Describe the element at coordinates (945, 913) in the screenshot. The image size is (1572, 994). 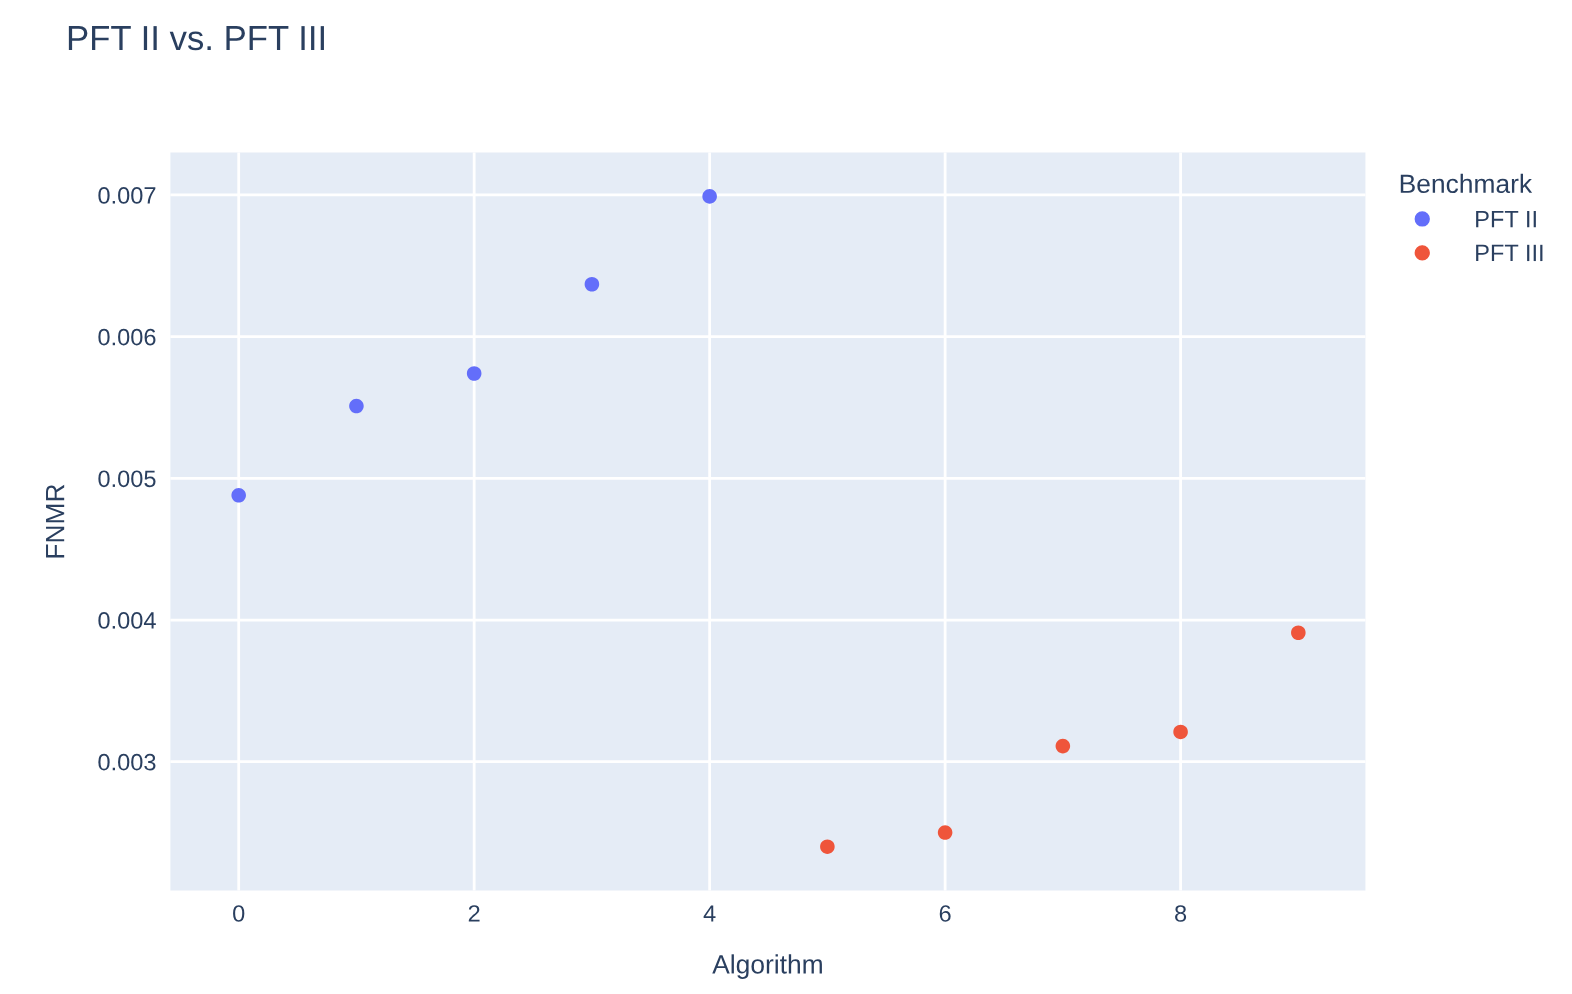
I see `x-tick-label: 6` at that location.